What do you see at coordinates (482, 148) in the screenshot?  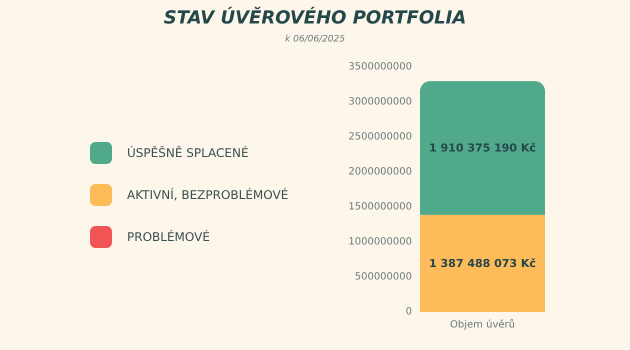 I see `data-label: 1 910 375 190 Kč` at bounding box center [482, 148].